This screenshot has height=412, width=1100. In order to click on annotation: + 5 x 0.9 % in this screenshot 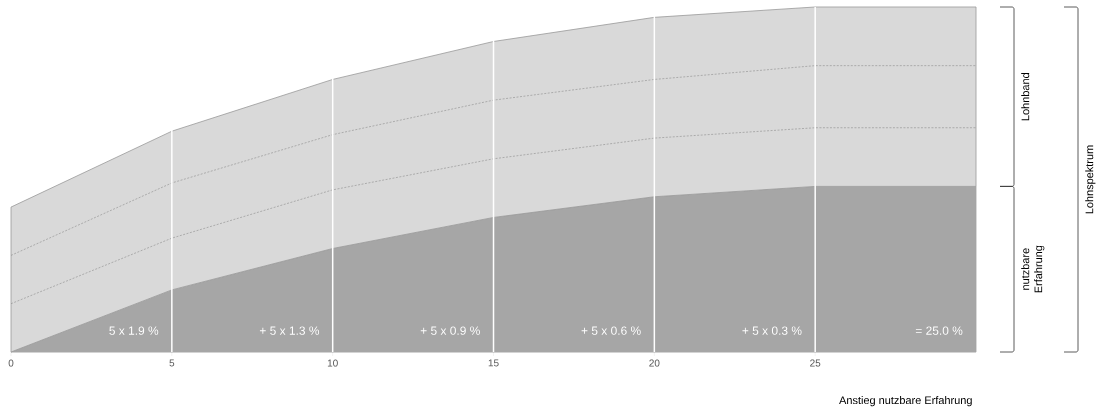, I will do `click(450, 330)`.